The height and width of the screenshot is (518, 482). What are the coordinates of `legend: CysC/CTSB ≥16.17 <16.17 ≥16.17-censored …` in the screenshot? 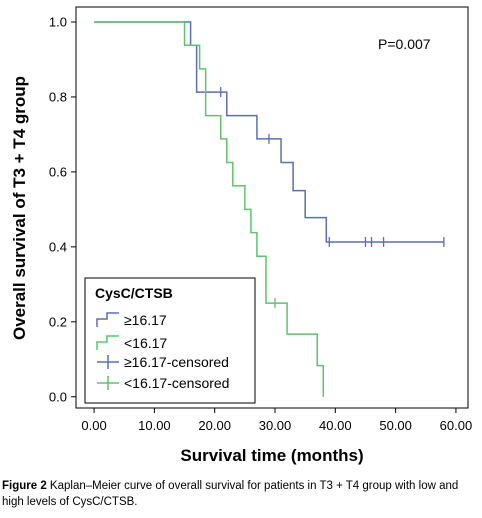 It's located at (170, 340).